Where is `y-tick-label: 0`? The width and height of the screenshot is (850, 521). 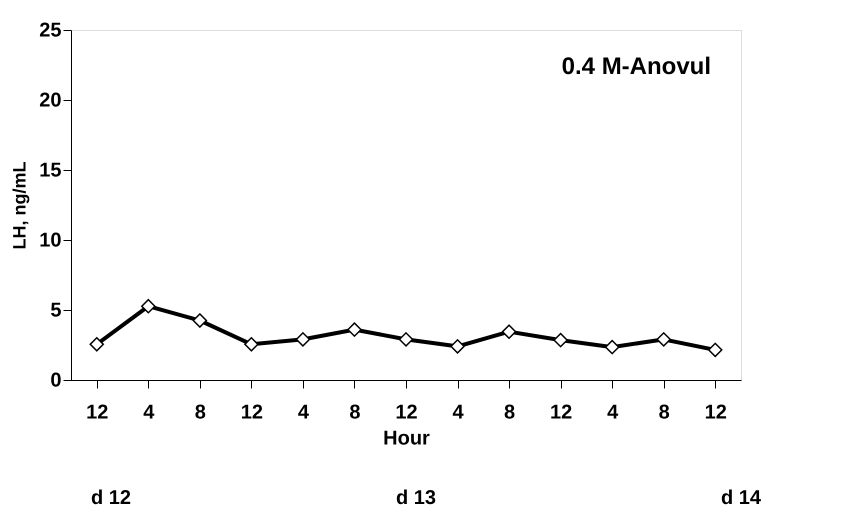
y-tick-label: 0 is located at coordinates (56, 381).